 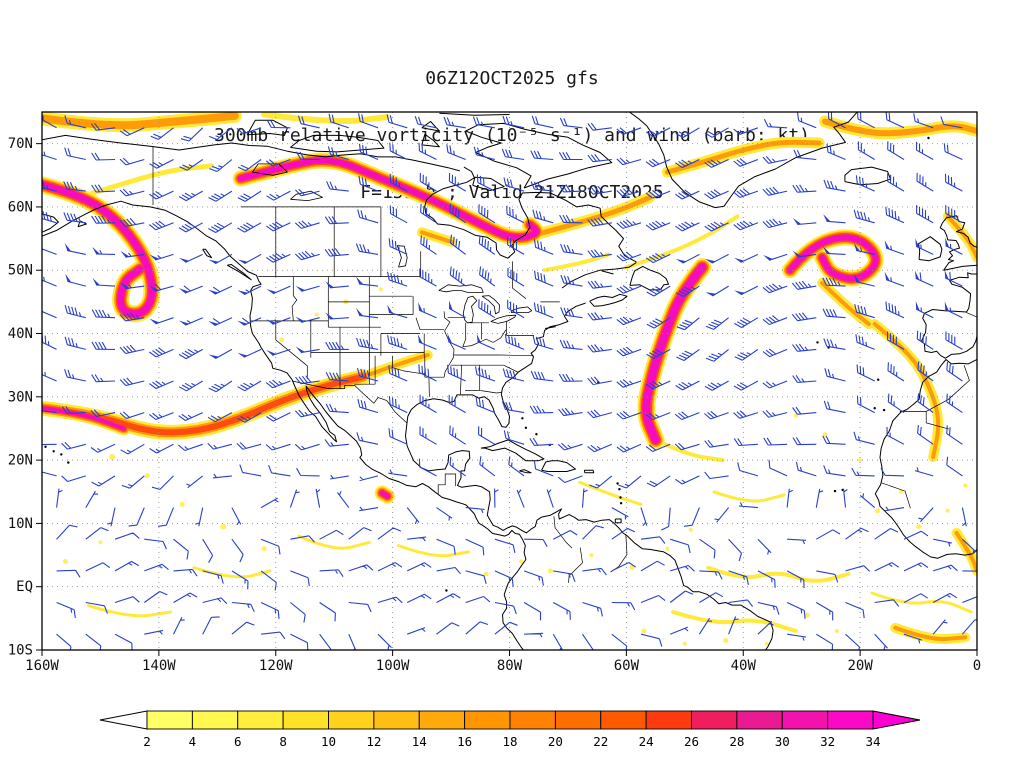 What do you see at coordinates (860, 666) in the screenshot?
I see `lon-label: 20W` at bounding box center [860, 666].